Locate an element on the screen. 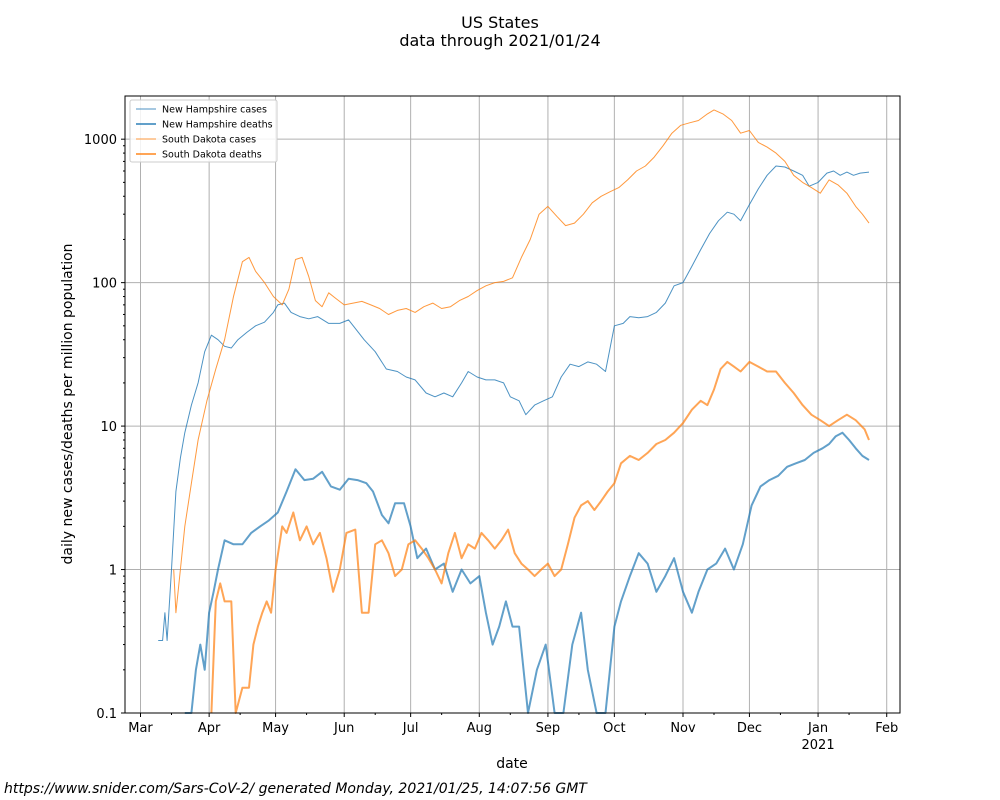  x-tick-year-label: 2021 is located at coordinates (818, 745).